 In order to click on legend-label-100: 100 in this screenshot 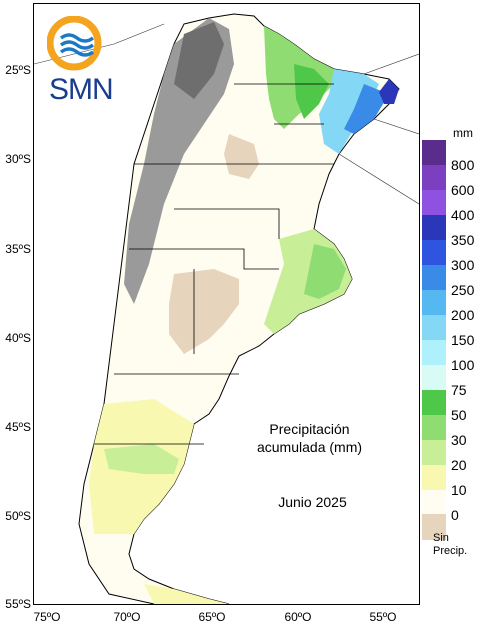, I will do `click(463, 365)`.